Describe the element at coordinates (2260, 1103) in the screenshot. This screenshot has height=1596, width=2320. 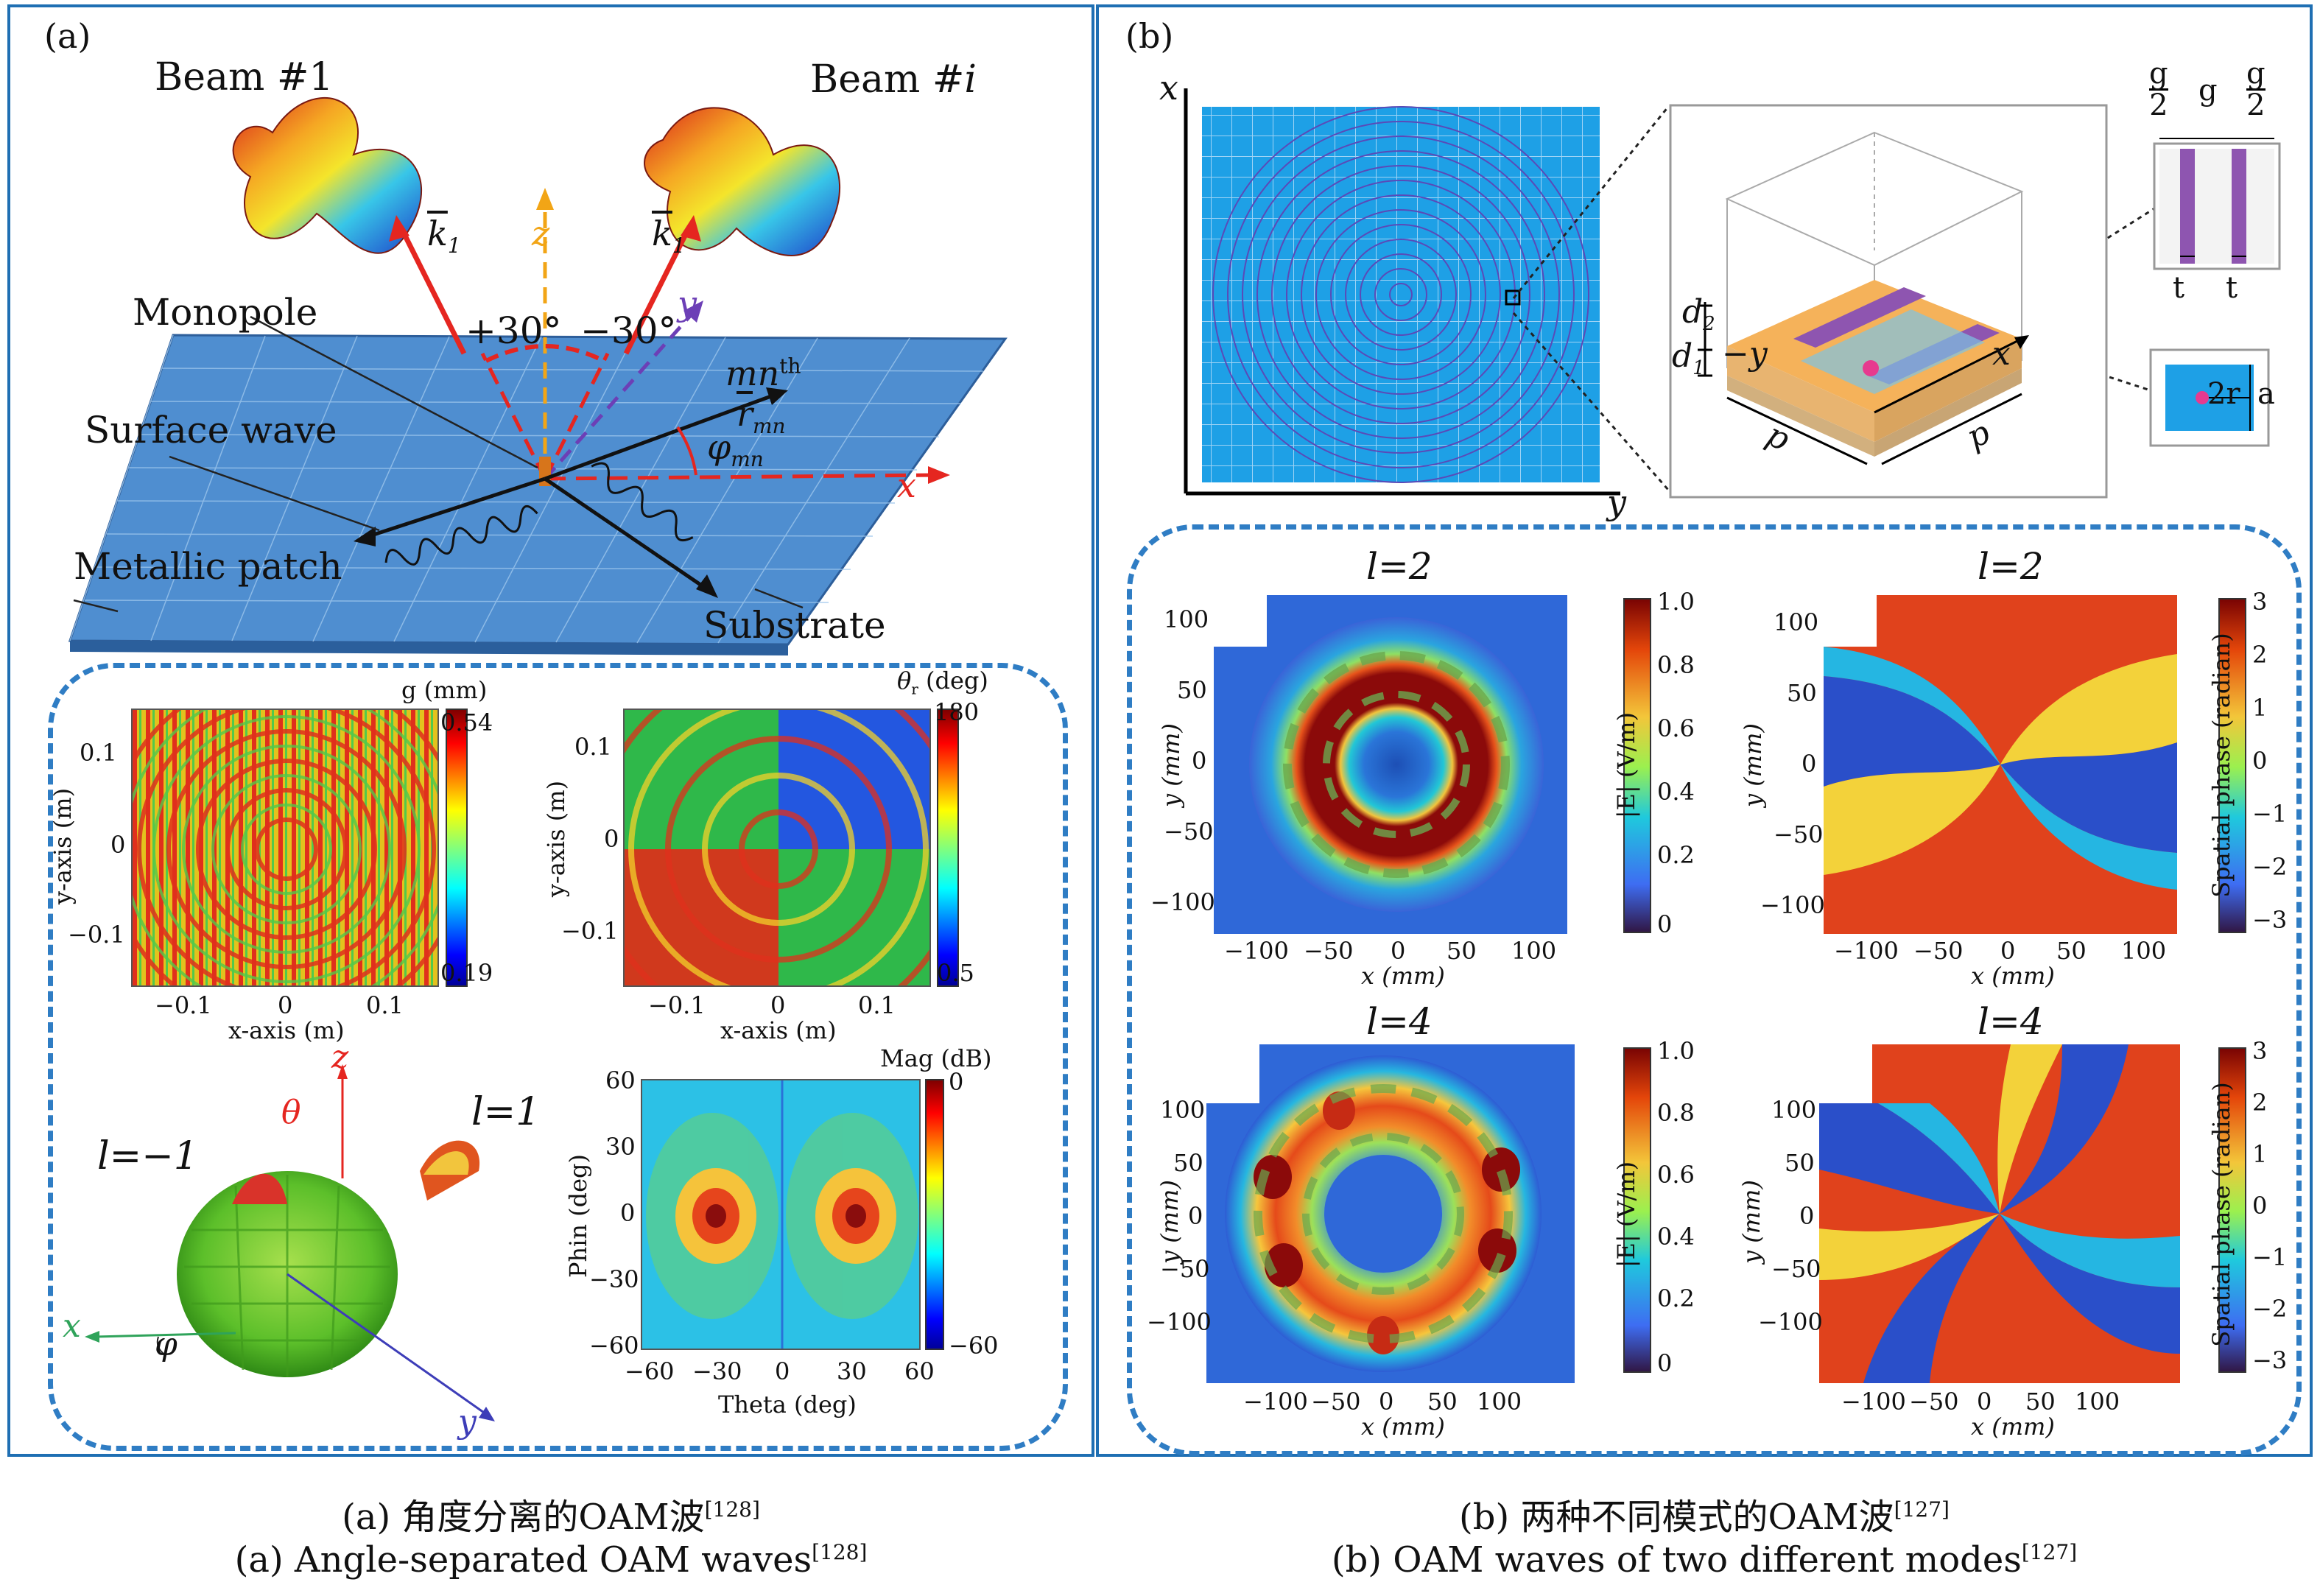
I see `phase-cbar-tick: 2` at that location.